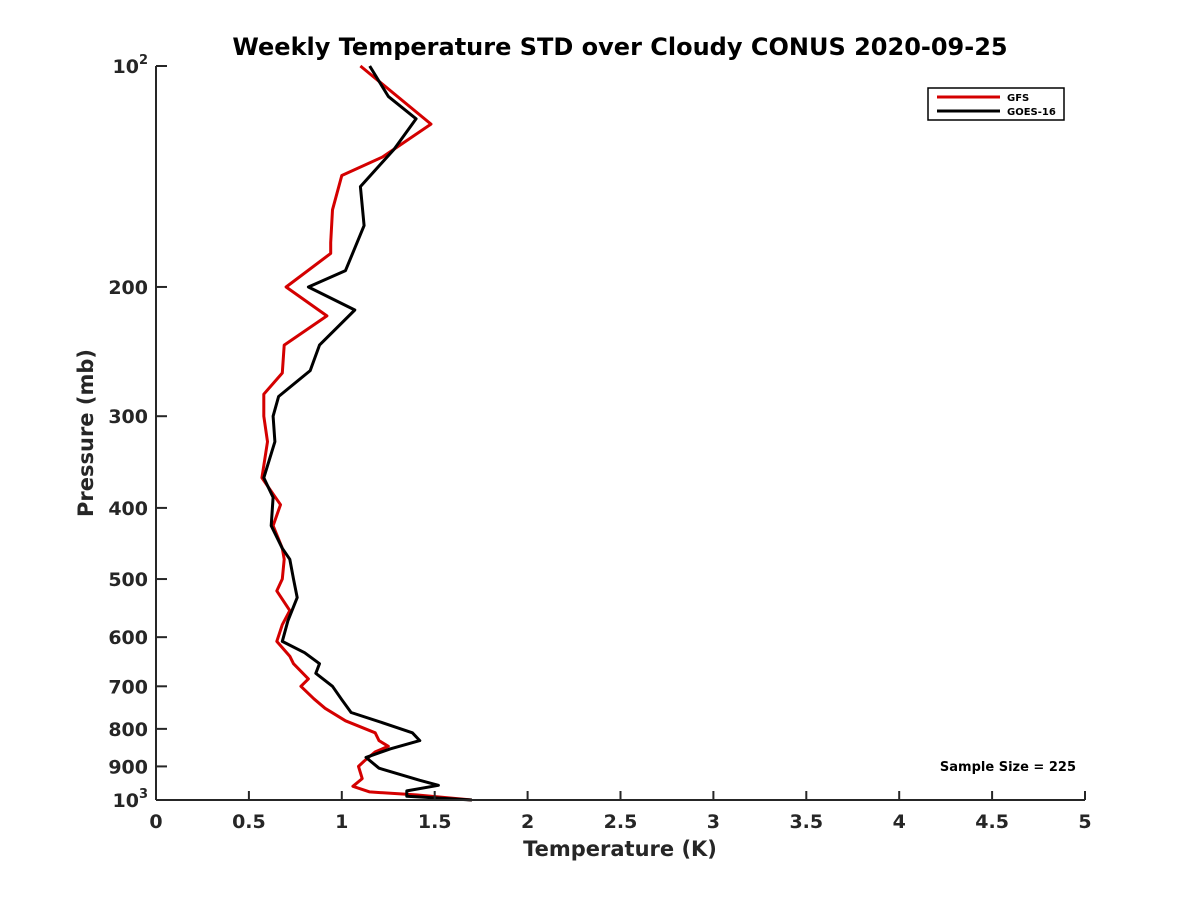 Image resolution: width=1200 pixels, height=905 pixels. What do you see at coordinates (341, 822) in the screenshot?
I see `x-tick-label: 1` at bounding box center [341, 822].